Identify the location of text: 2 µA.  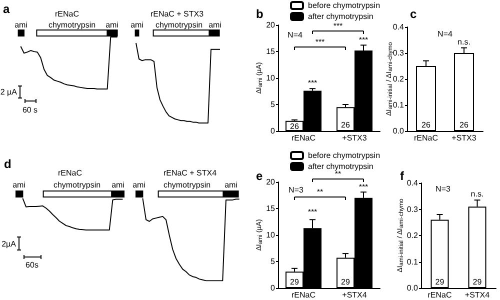
(9, 92).